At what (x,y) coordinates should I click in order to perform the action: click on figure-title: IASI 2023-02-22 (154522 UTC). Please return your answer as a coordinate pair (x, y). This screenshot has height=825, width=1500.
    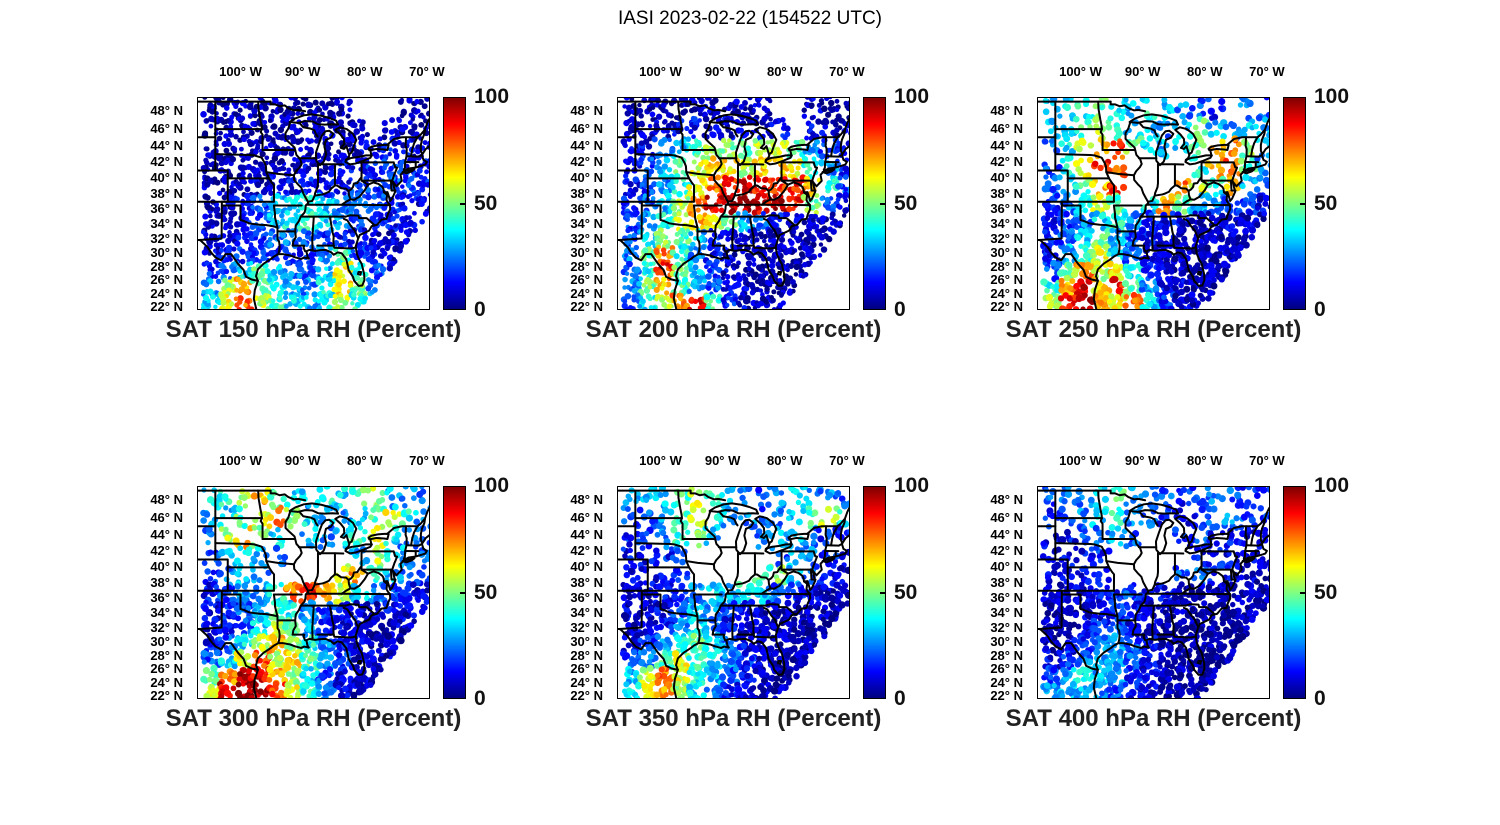
    Looking at the image, I should click on (750, 18).